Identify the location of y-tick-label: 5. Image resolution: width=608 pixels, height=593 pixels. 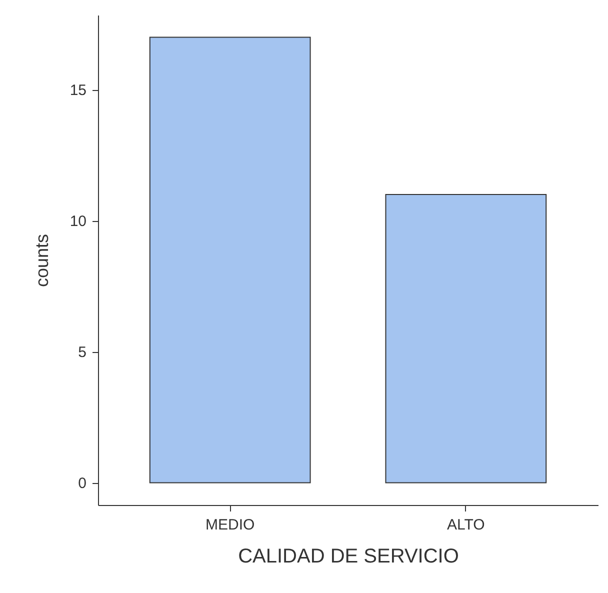
(82, 353).